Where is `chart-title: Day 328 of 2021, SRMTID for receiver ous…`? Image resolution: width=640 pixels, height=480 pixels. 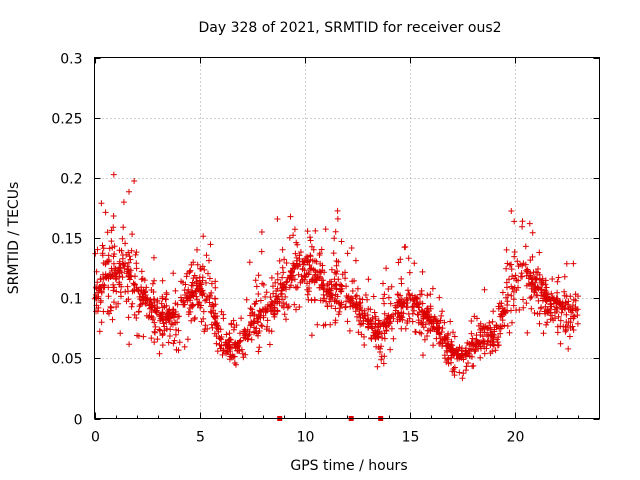
chart-title: Day 328 of 2021, SRMTID for receiver ous… is located at coordinates (349, 28).